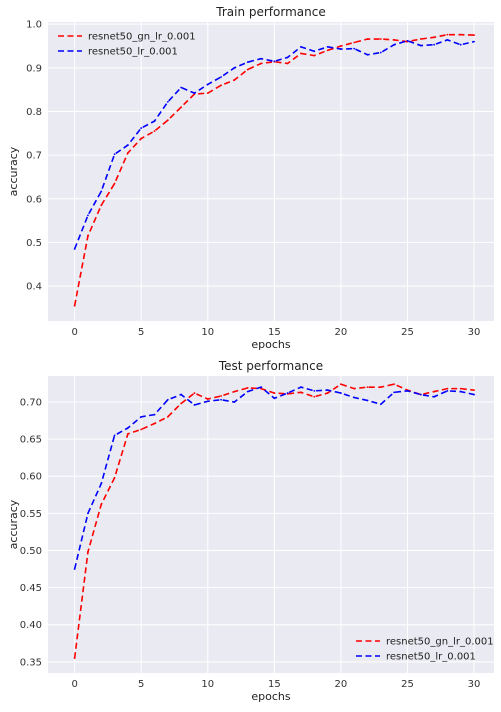 This screenshot has width=501, height=712. I want to click on y-tick-label: 1.0, so click(34, 25).